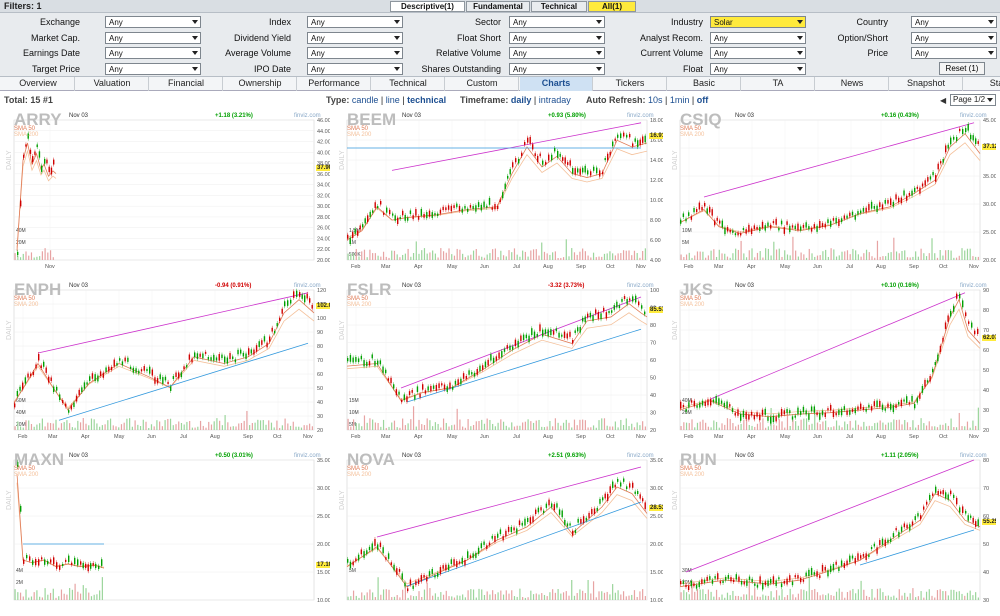  I want to click on timeframe-intraday-link: intraday, so click(554, 100).